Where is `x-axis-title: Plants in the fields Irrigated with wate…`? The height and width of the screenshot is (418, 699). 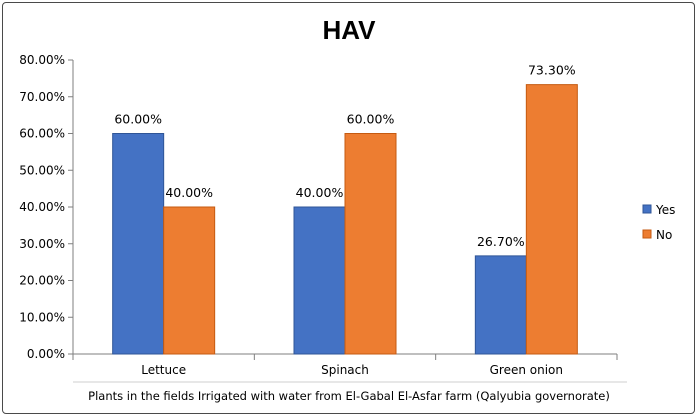 x-axis-title: Plants in the fields Irrigated with wate… is located at coordinates (349, 396).